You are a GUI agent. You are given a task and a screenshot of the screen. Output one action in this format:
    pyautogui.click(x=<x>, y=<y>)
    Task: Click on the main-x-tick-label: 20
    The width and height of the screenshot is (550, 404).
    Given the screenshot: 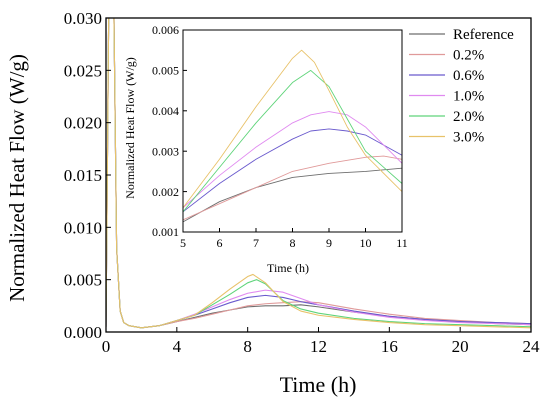 What is the action you would take?
    pyautogui.click(x=460, y=346)
    